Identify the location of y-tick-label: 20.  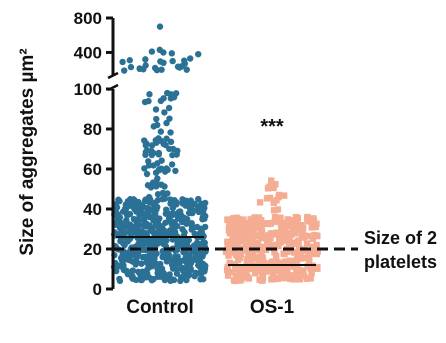
(92, 249).